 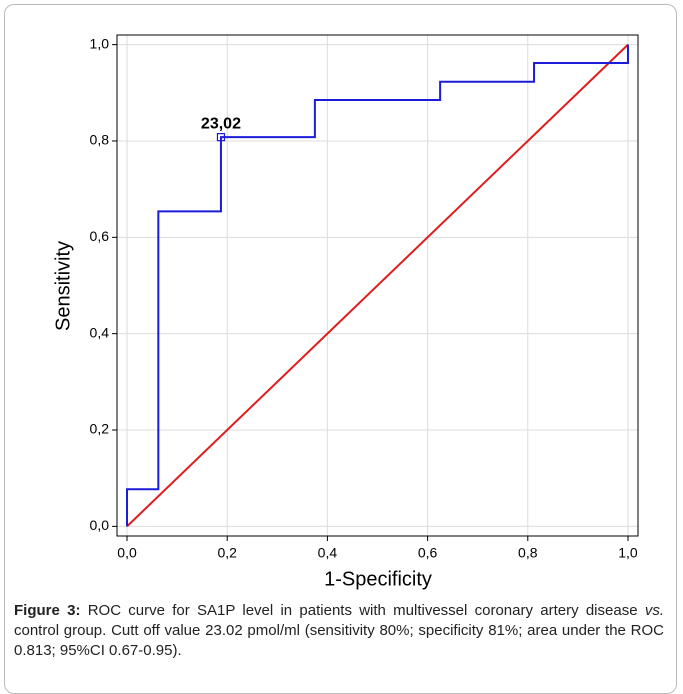 What do you see at coordinates (428, 553) in the screenshot?
I see `x-tick-label: 0,6` at bounding box center [428, 553].